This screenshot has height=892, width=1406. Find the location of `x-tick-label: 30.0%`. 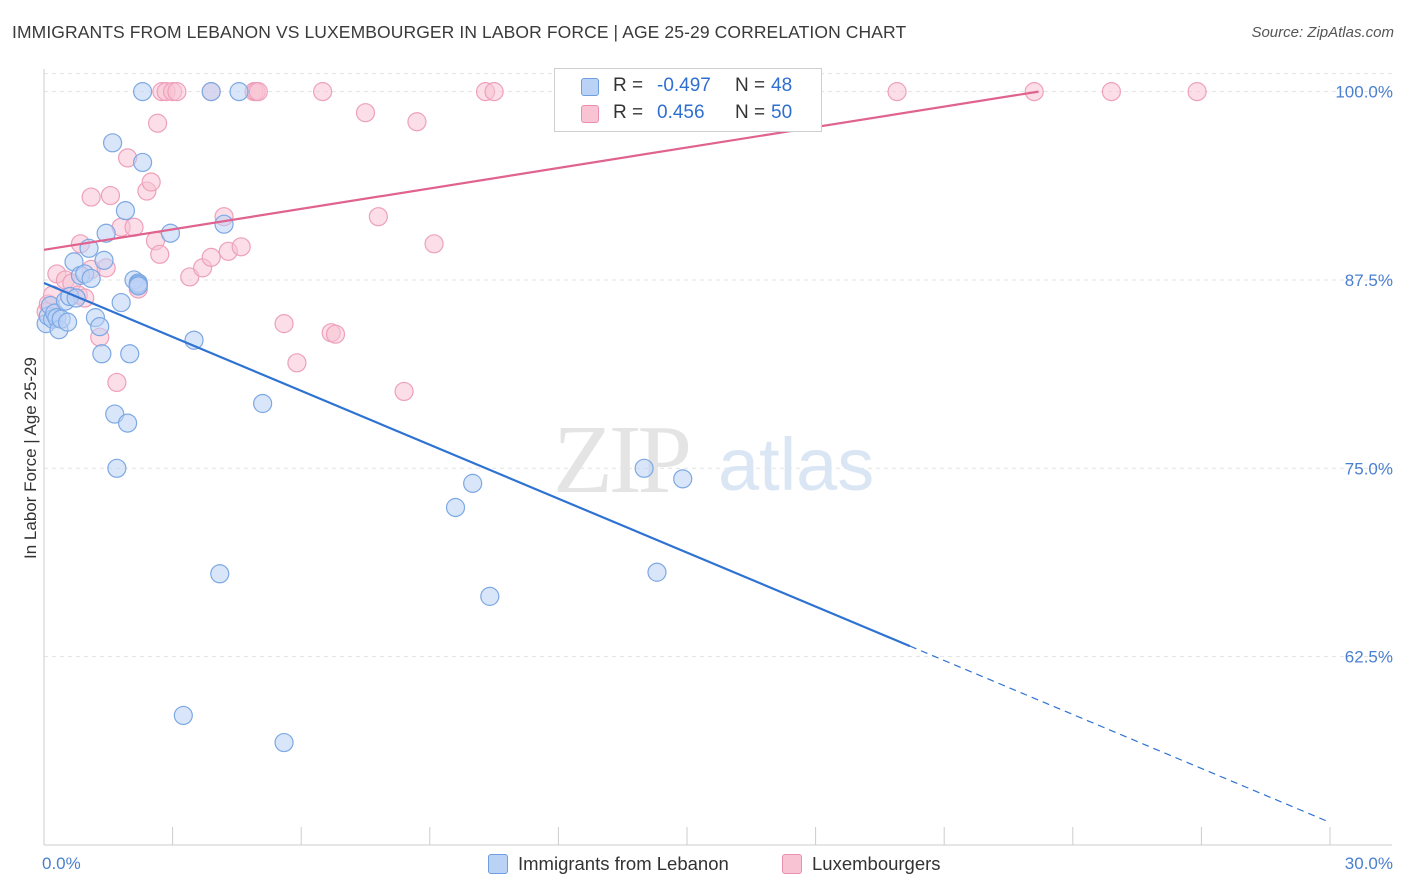

x-tick-label: 30.0% is located at coordinates (1369, 863).